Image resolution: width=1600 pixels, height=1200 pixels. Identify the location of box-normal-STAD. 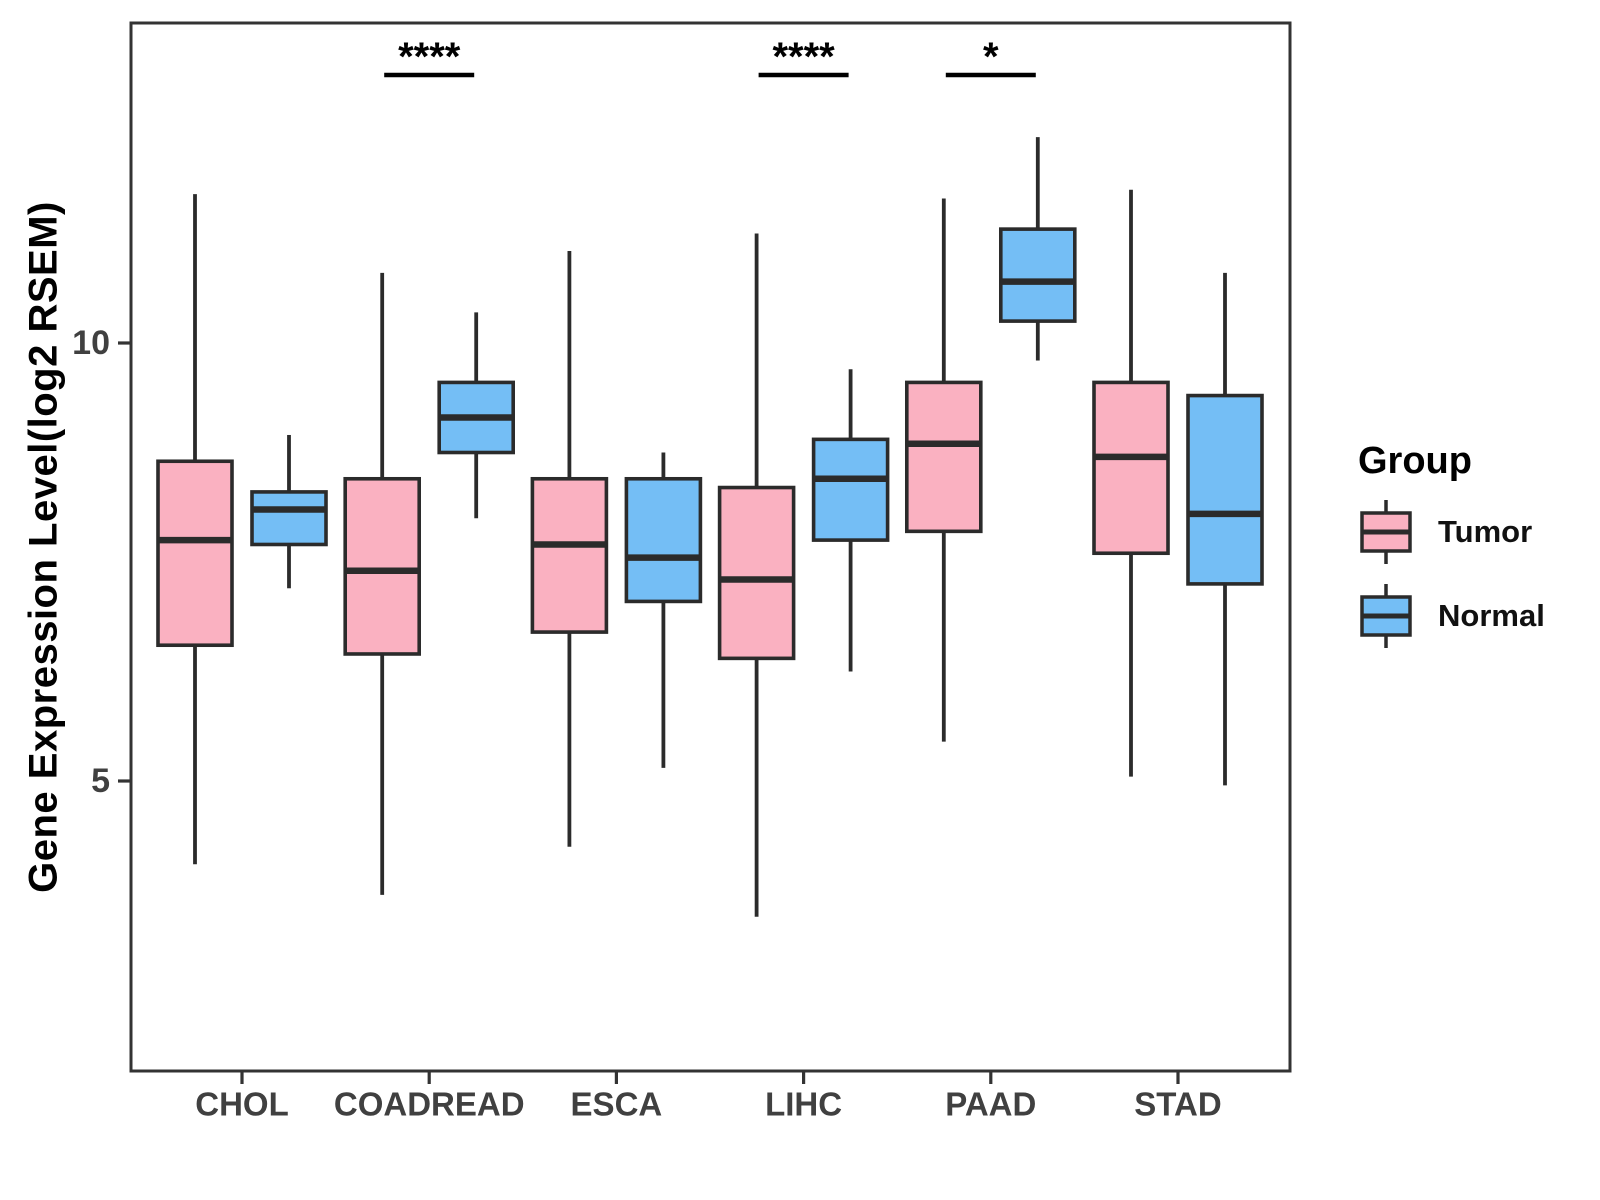
(1225, 489).